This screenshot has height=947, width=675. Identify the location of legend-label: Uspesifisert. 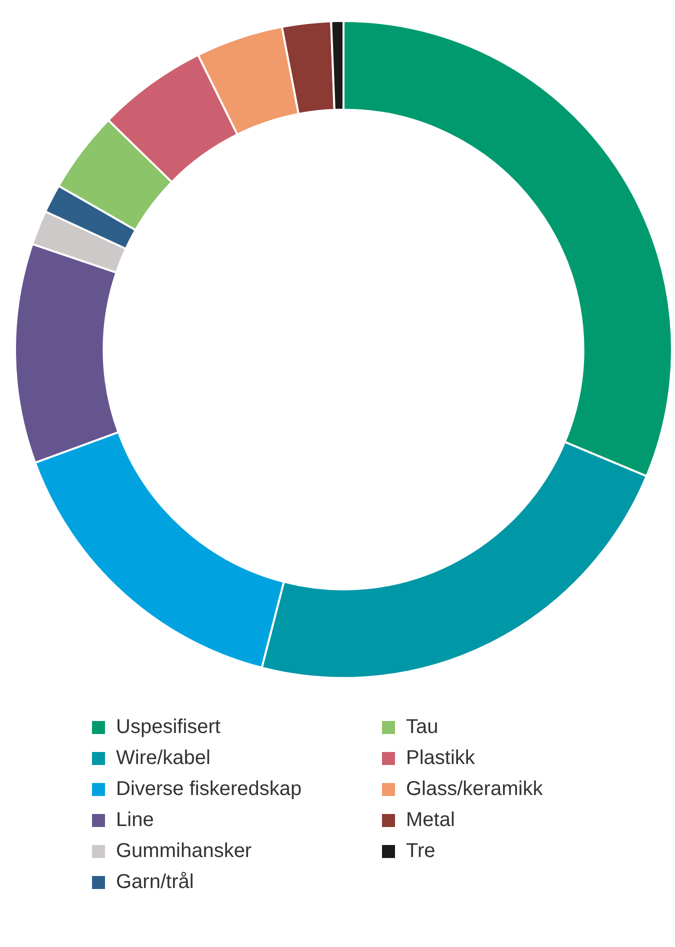
(168, 727).